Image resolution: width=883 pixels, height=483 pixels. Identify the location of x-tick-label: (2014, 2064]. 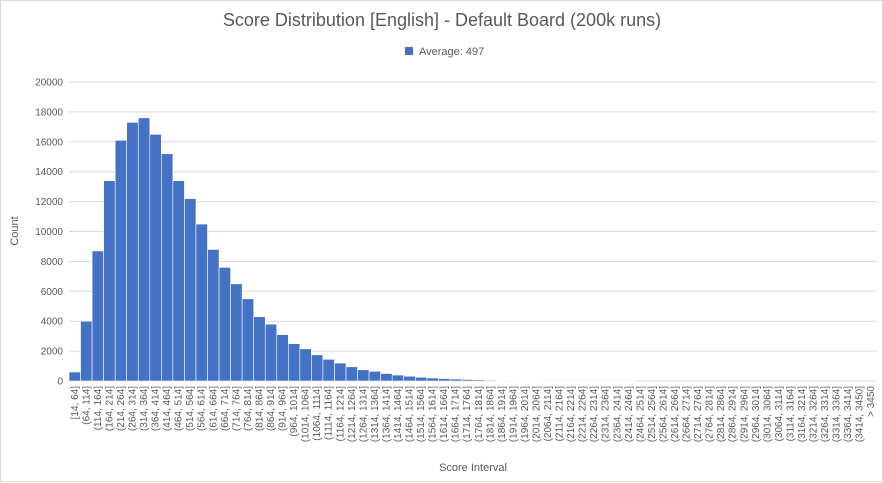
(536, 414).